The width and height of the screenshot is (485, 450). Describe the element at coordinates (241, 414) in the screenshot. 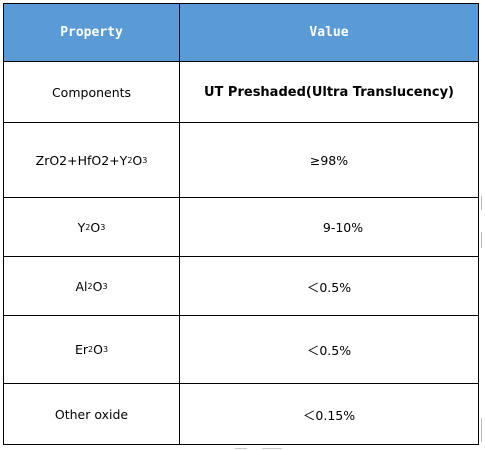

I see `table-row: Other oxide ＜0.15%` at that location.